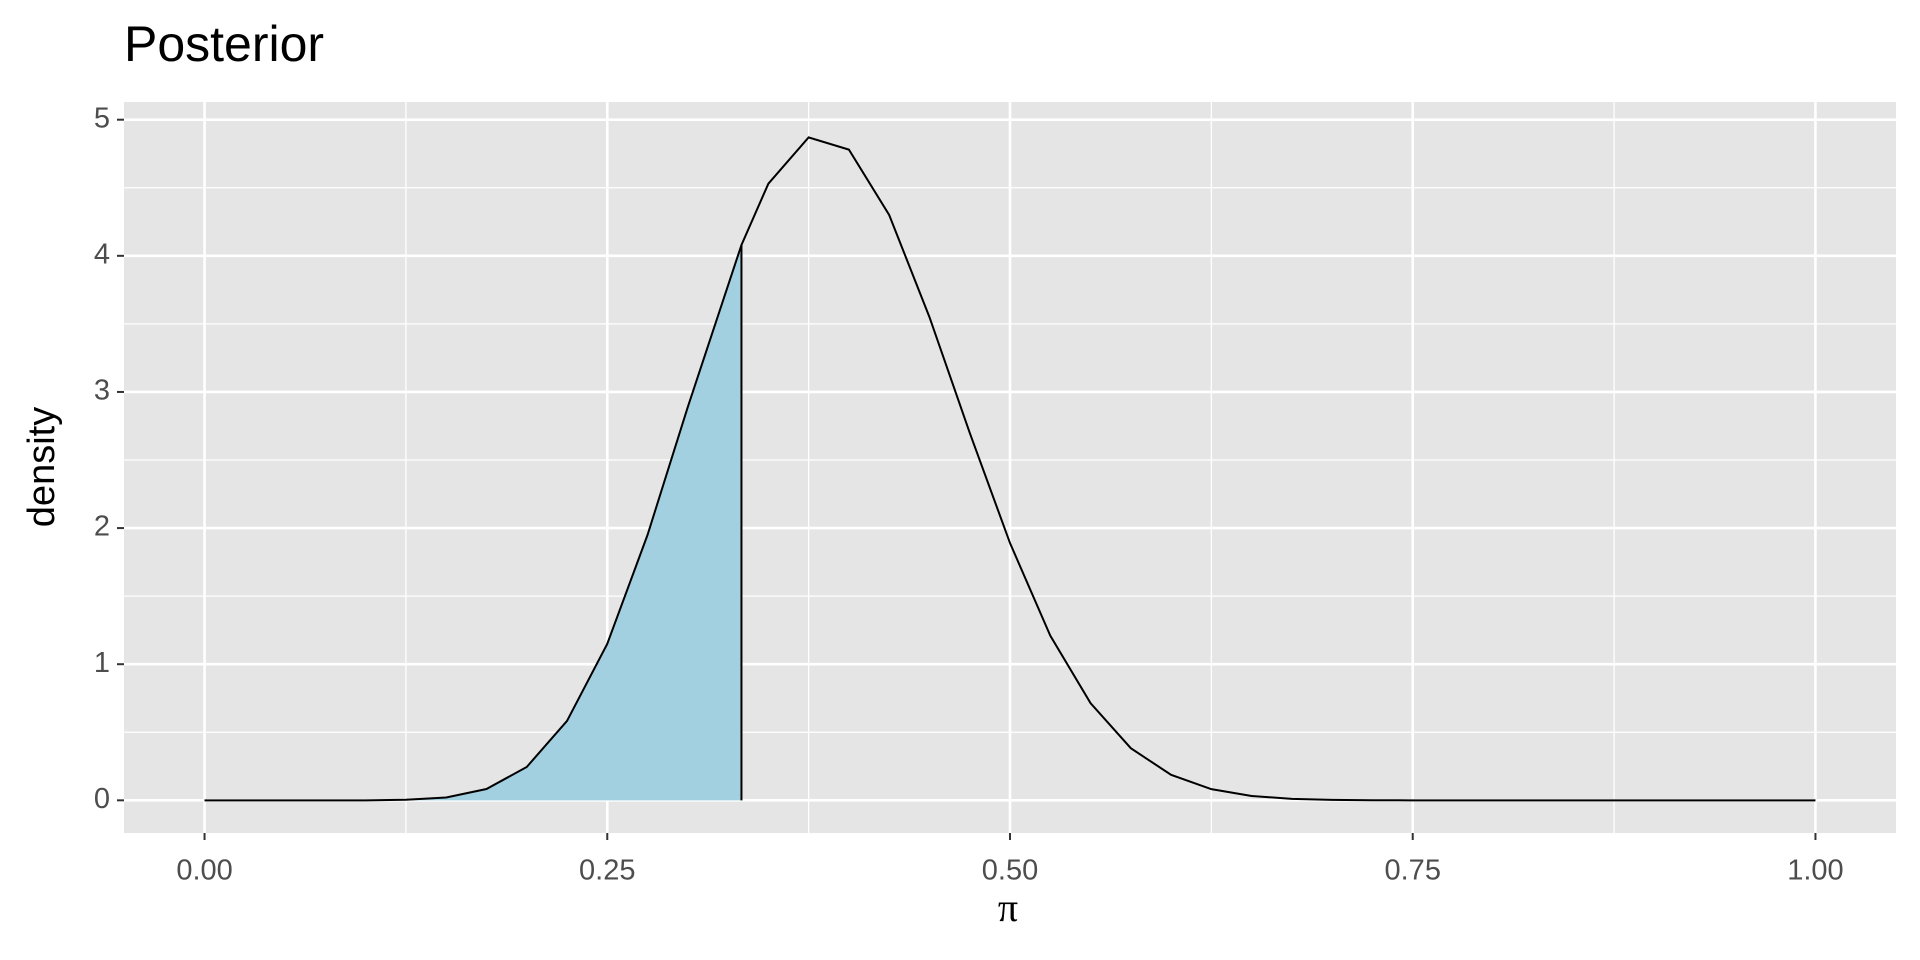 The height and width of the screenshot is (960, 1920). Describe the element at coordinates (1008, 907) in the screenshot. I see `x-axis-title: π` at that location.